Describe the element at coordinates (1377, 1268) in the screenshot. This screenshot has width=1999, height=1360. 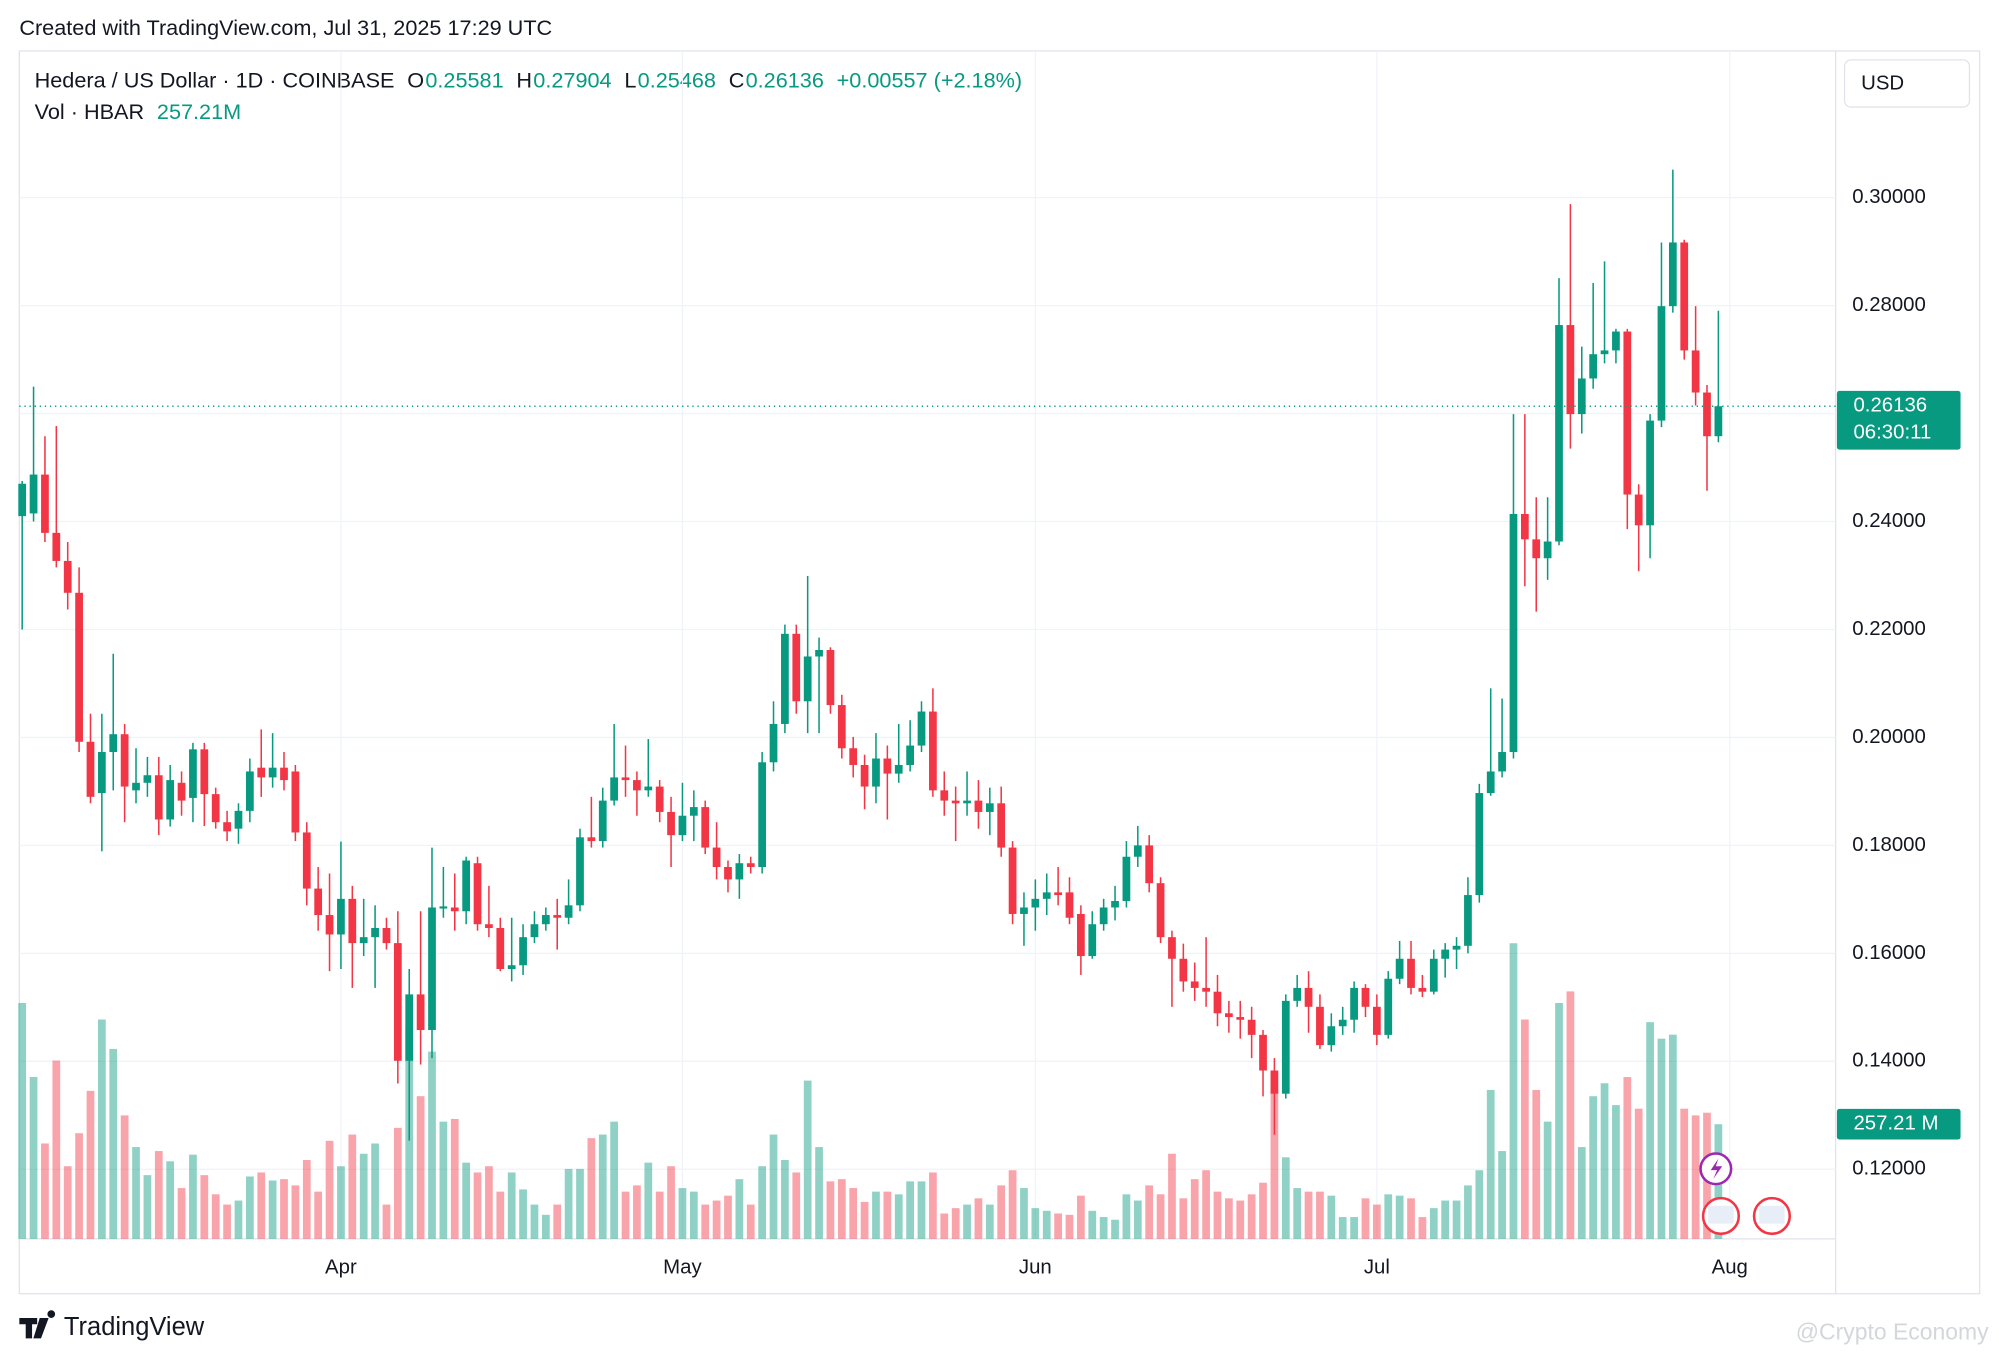
I see `x-tick-label: Jul` at that location.